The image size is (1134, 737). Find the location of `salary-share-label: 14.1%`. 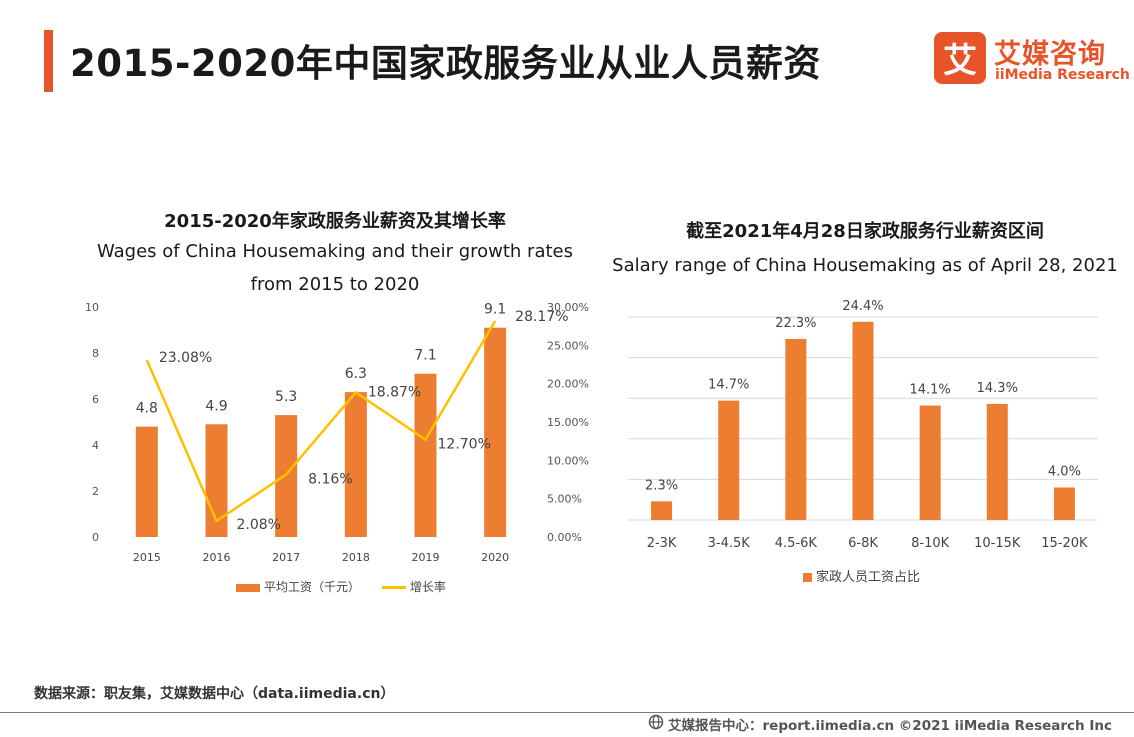

salary-share-label: 14.1% is located at coordinates (929, 390).